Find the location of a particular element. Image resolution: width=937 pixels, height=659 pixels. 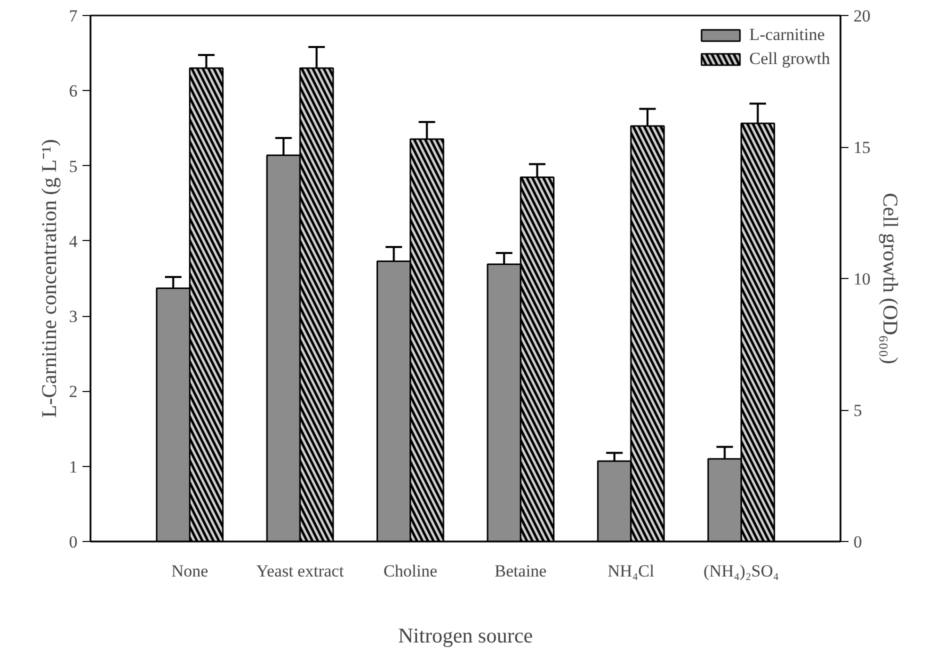

x-tick-label: Betaine is located at coordinates (520, 571).